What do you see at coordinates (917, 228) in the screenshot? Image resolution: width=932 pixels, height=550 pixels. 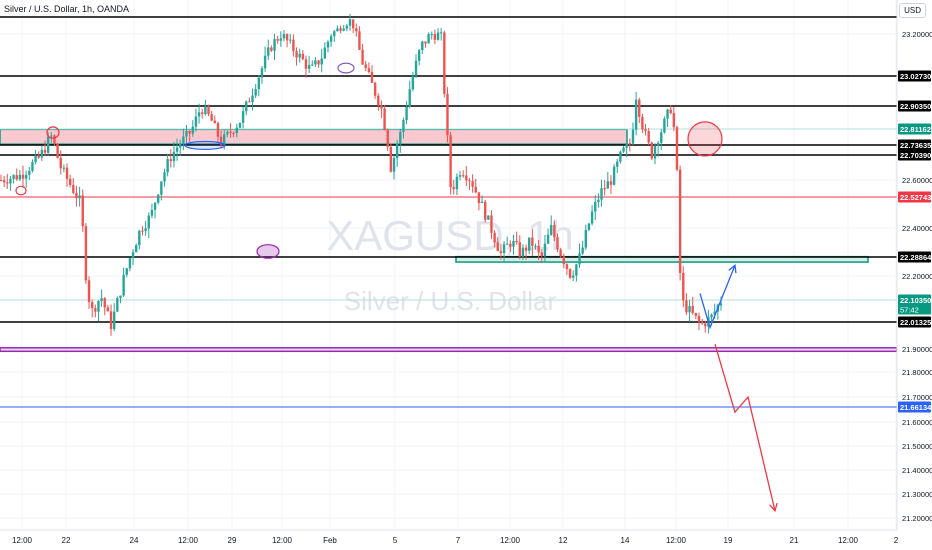 I see `y-tick-label: 22.40000` at bounding box center [917, 228].